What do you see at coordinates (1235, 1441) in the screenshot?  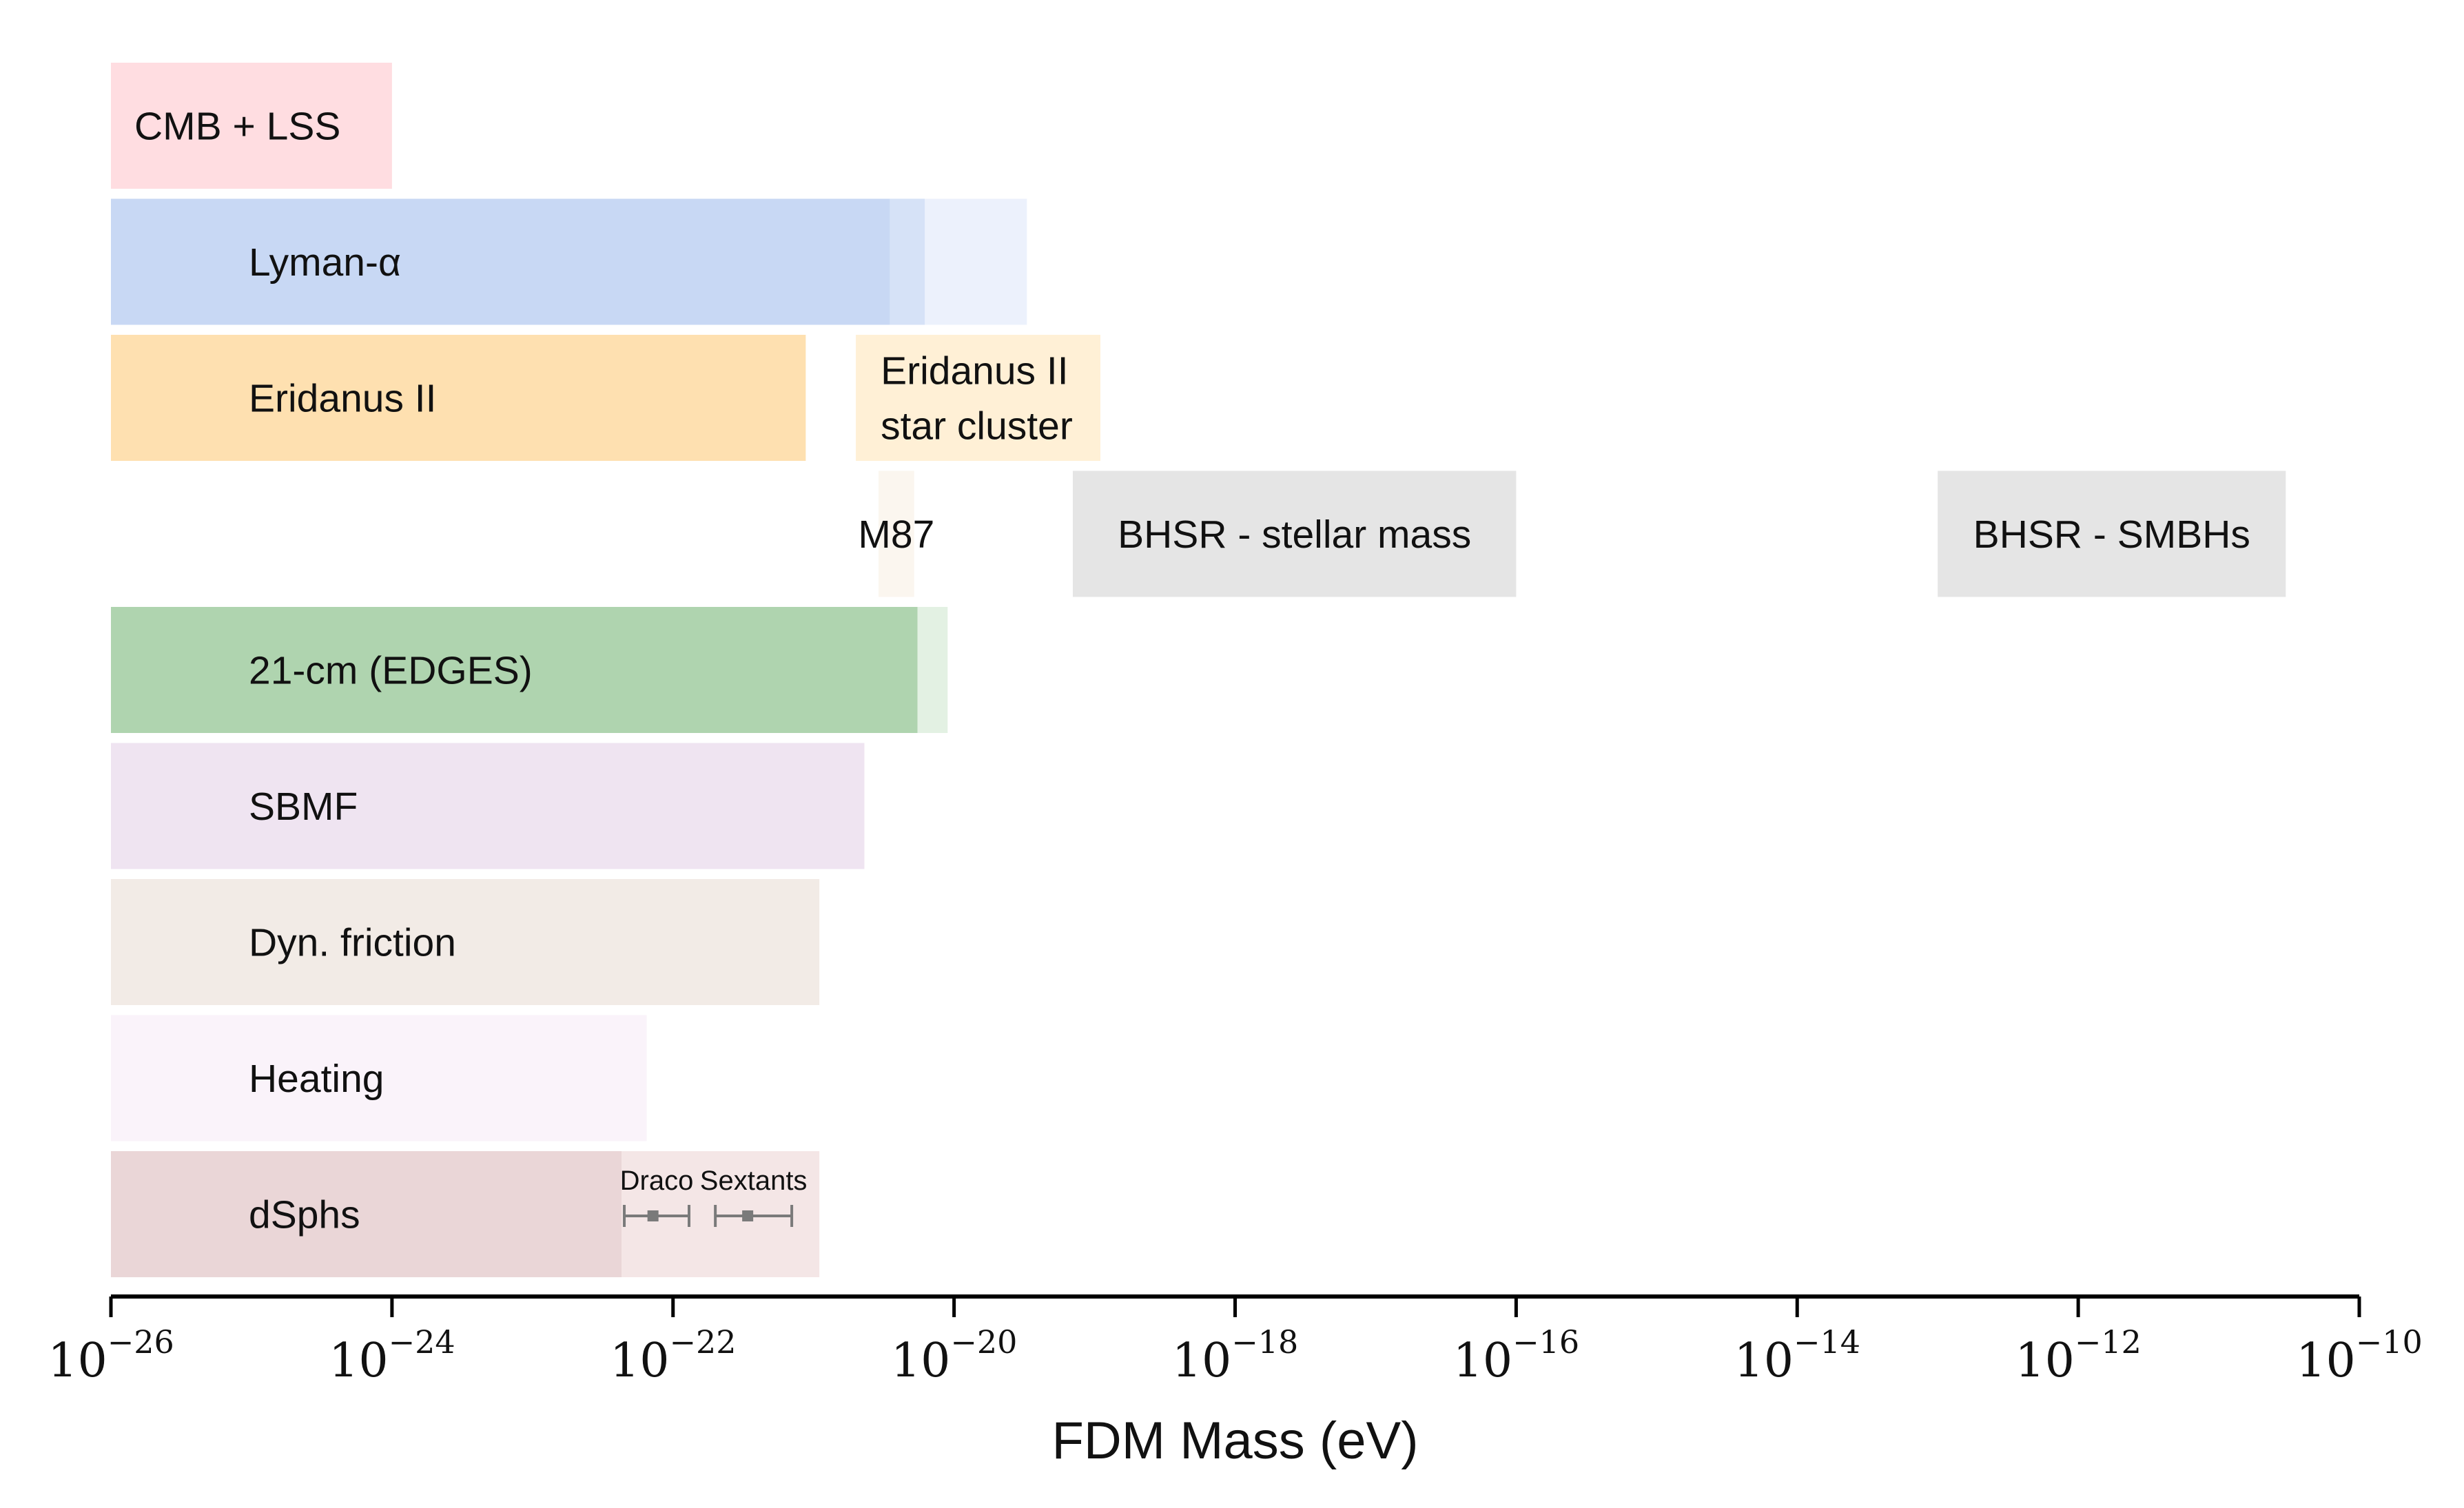 I see `x-axis-title: FDM Mass (eV)` at bounding box center [1235, 1441].